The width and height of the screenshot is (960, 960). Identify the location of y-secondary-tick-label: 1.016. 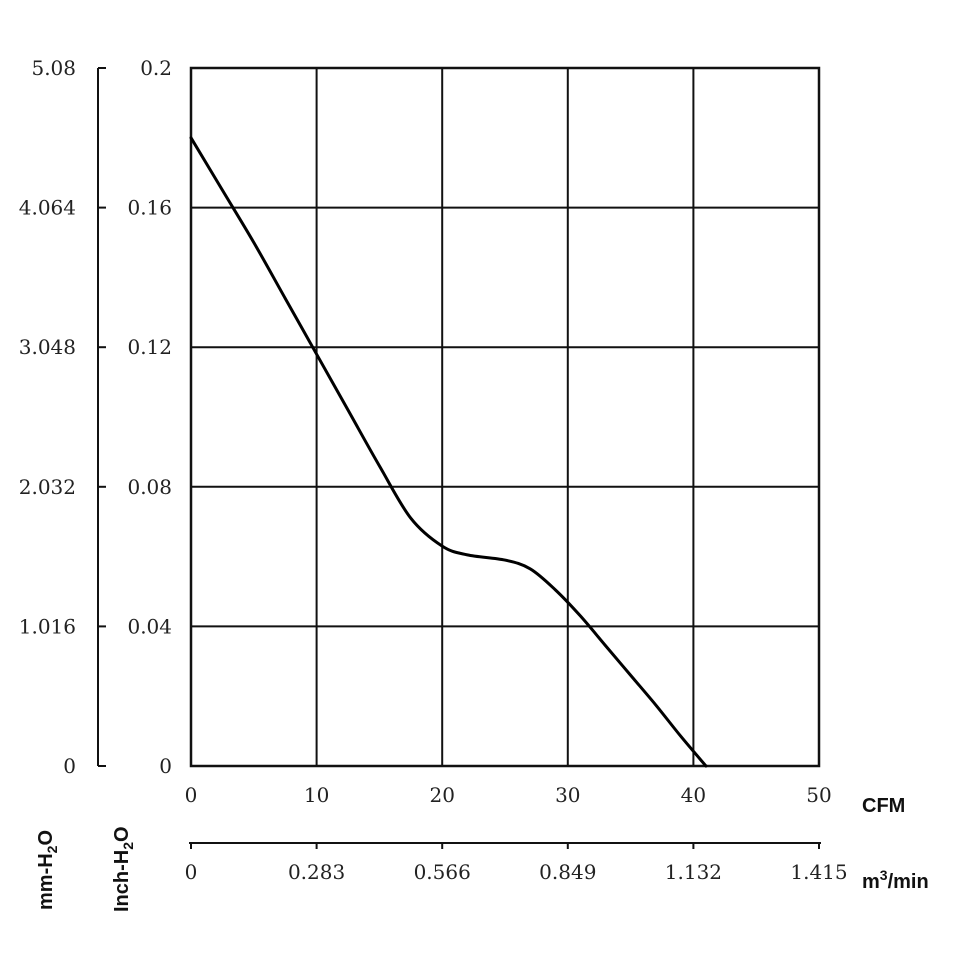
(47, 626).